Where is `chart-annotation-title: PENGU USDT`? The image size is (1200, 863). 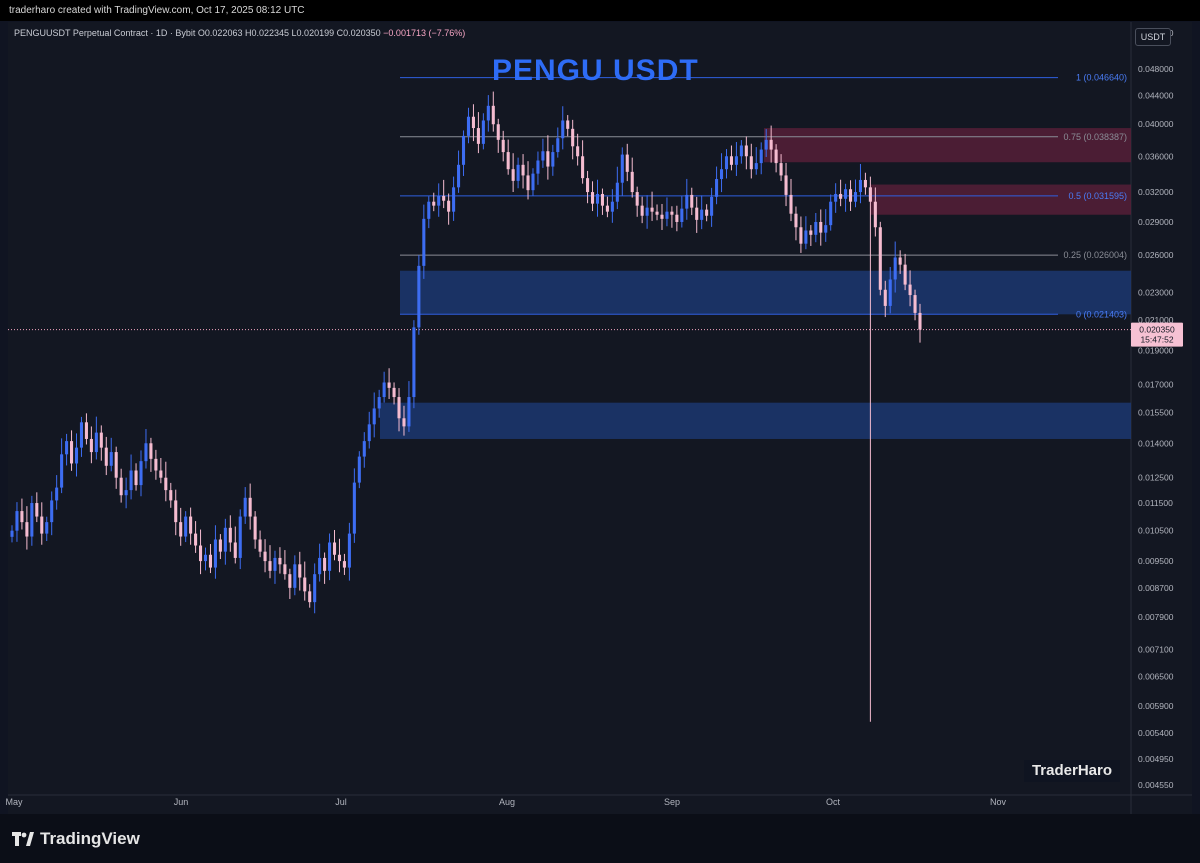 chart-annotation-title: PENGU USDT is located at coordinates (595, 70).